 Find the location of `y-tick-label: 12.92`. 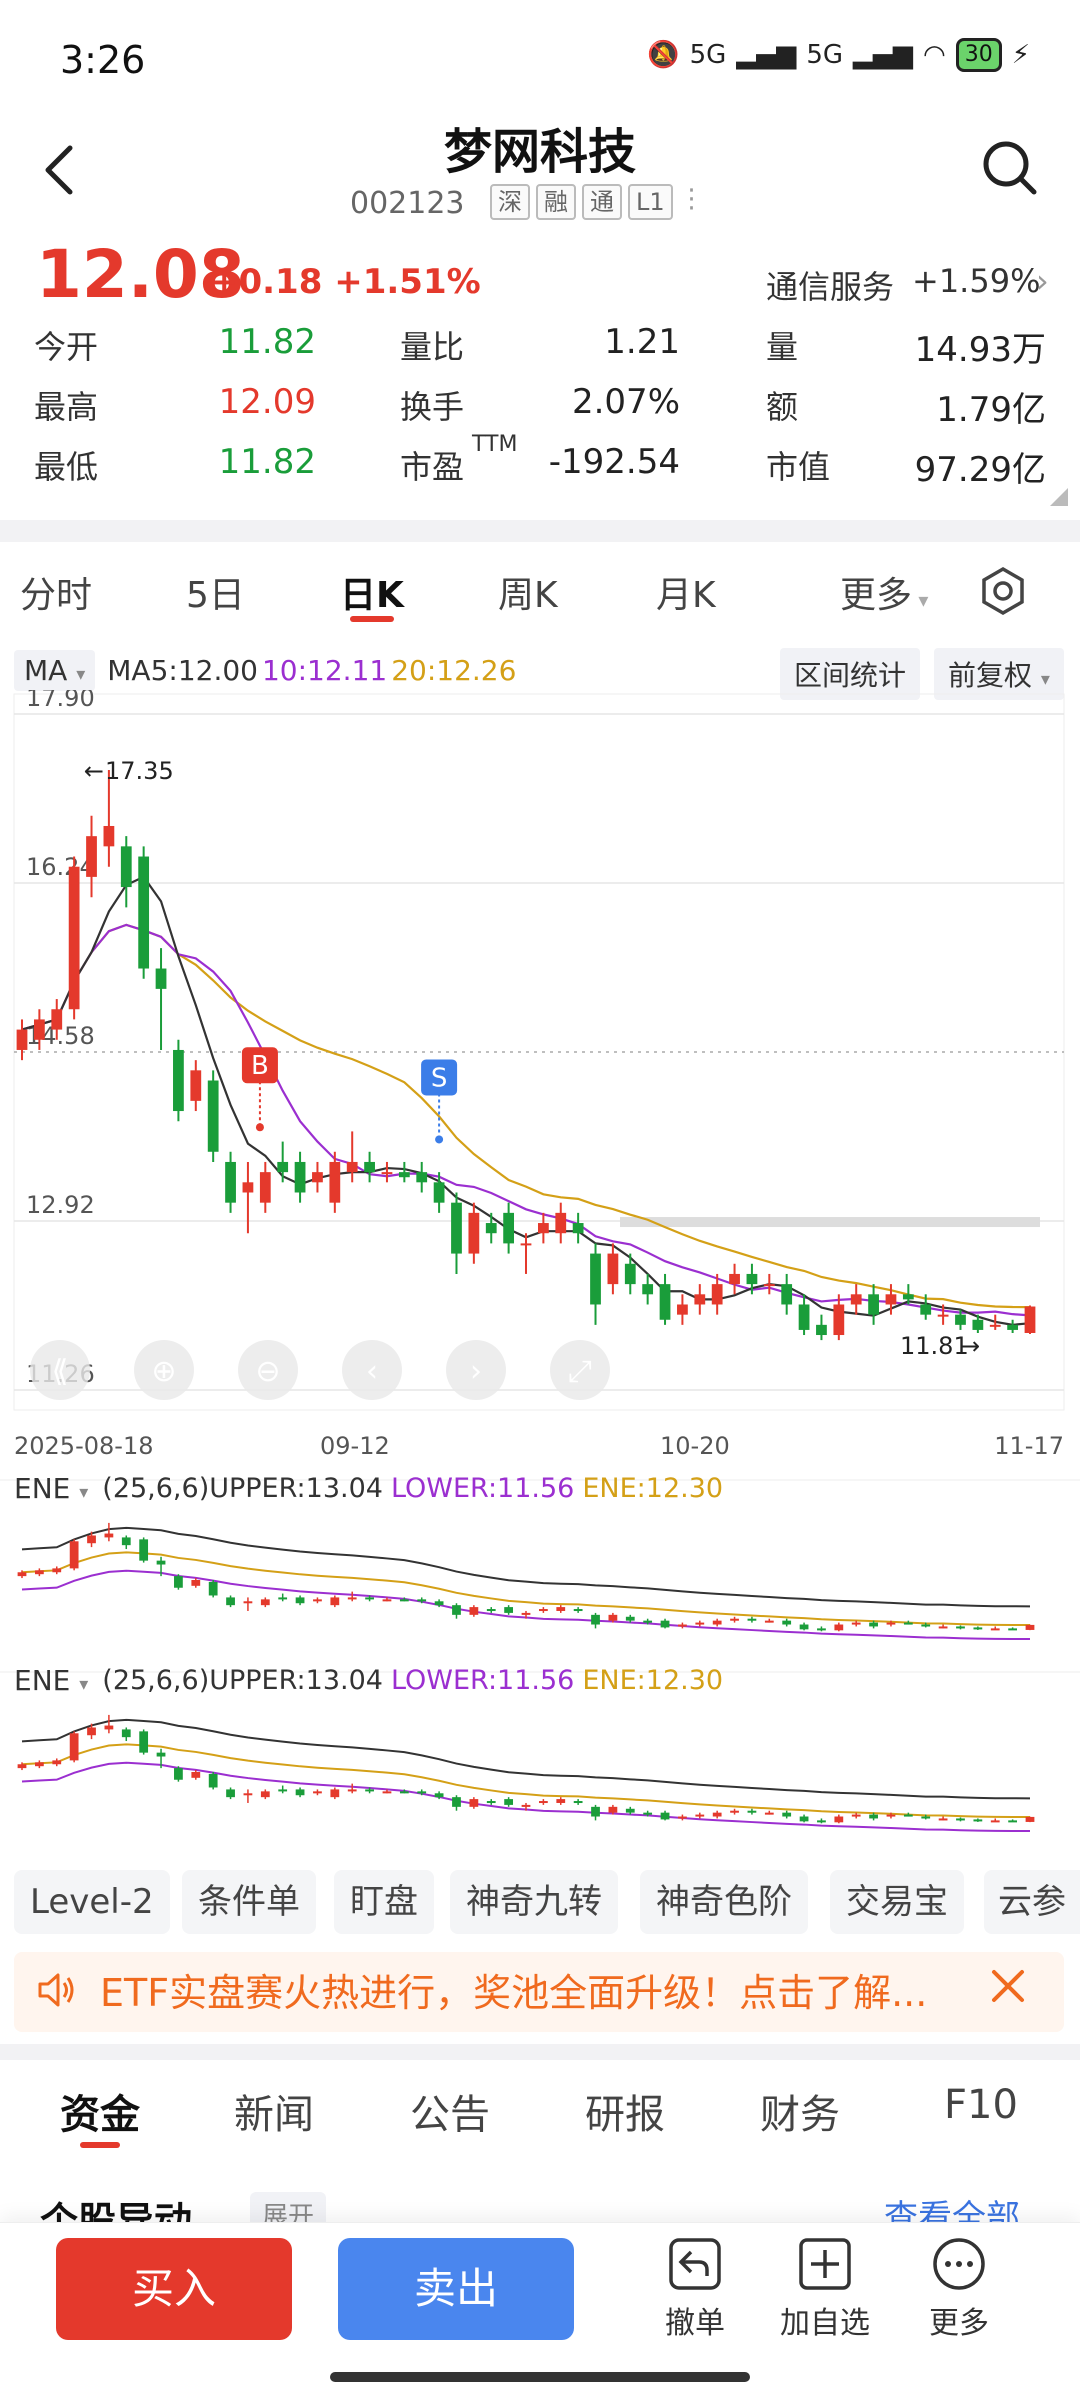

y-tick-label: 12.92 is located at coordinates (60, 1205).